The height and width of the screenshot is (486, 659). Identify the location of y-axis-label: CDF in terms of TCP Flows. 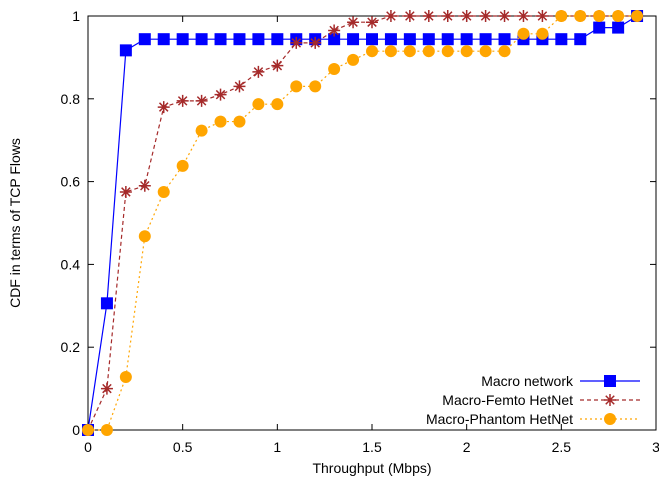
(15, 223).